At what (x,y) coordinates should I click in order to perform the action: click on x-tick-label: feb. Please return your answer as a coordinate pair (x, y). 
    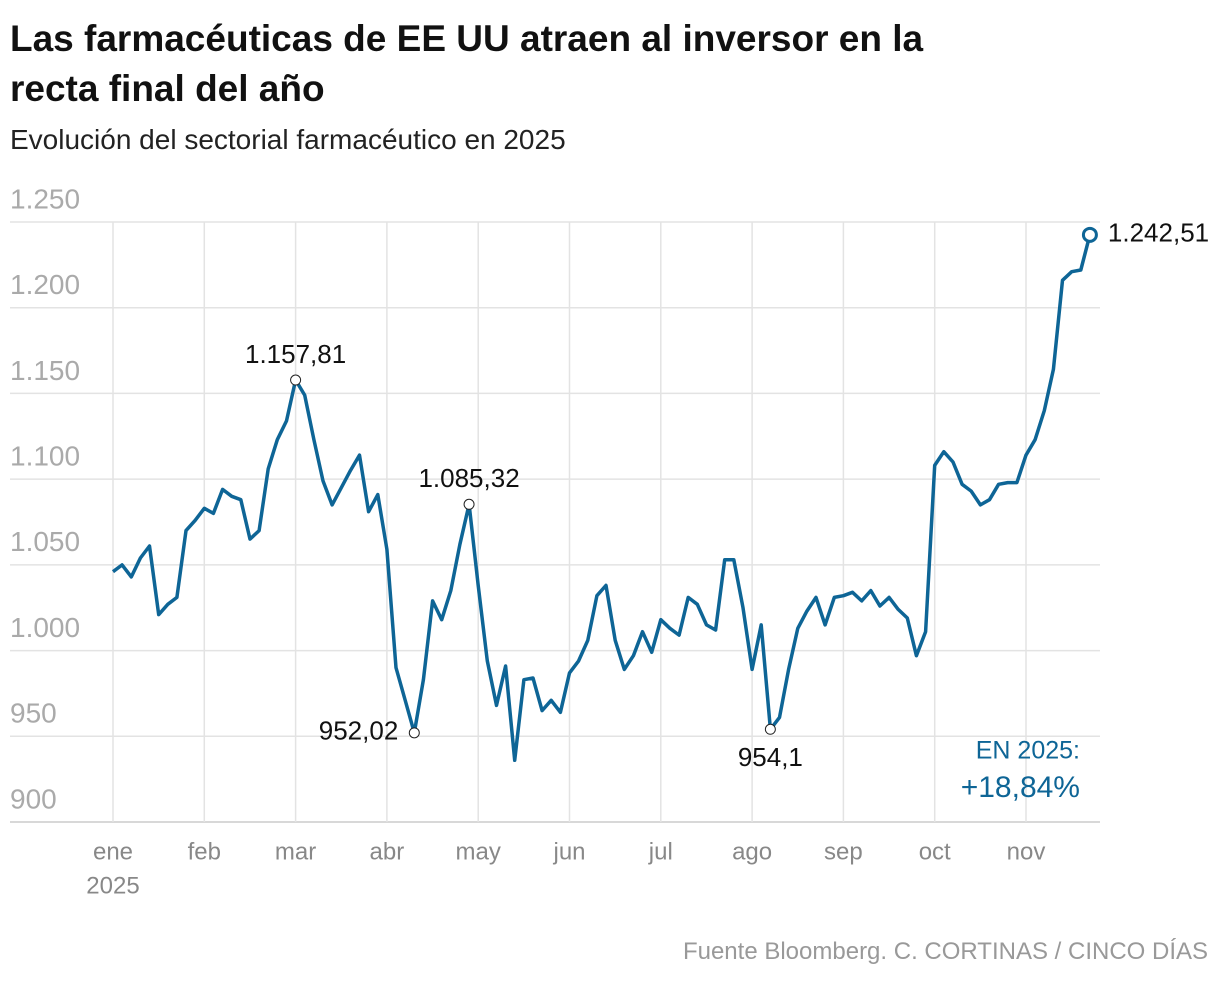
    Looking at the image, I should click on (204, 851).